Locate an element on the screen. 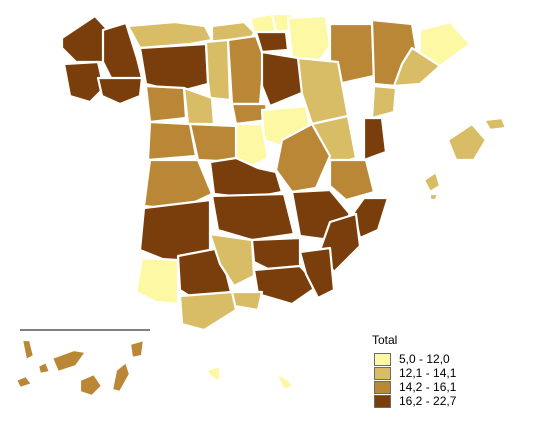 The height and width of the screenshot is (424, 545). province-almeria is located at coordinates (317, 273).